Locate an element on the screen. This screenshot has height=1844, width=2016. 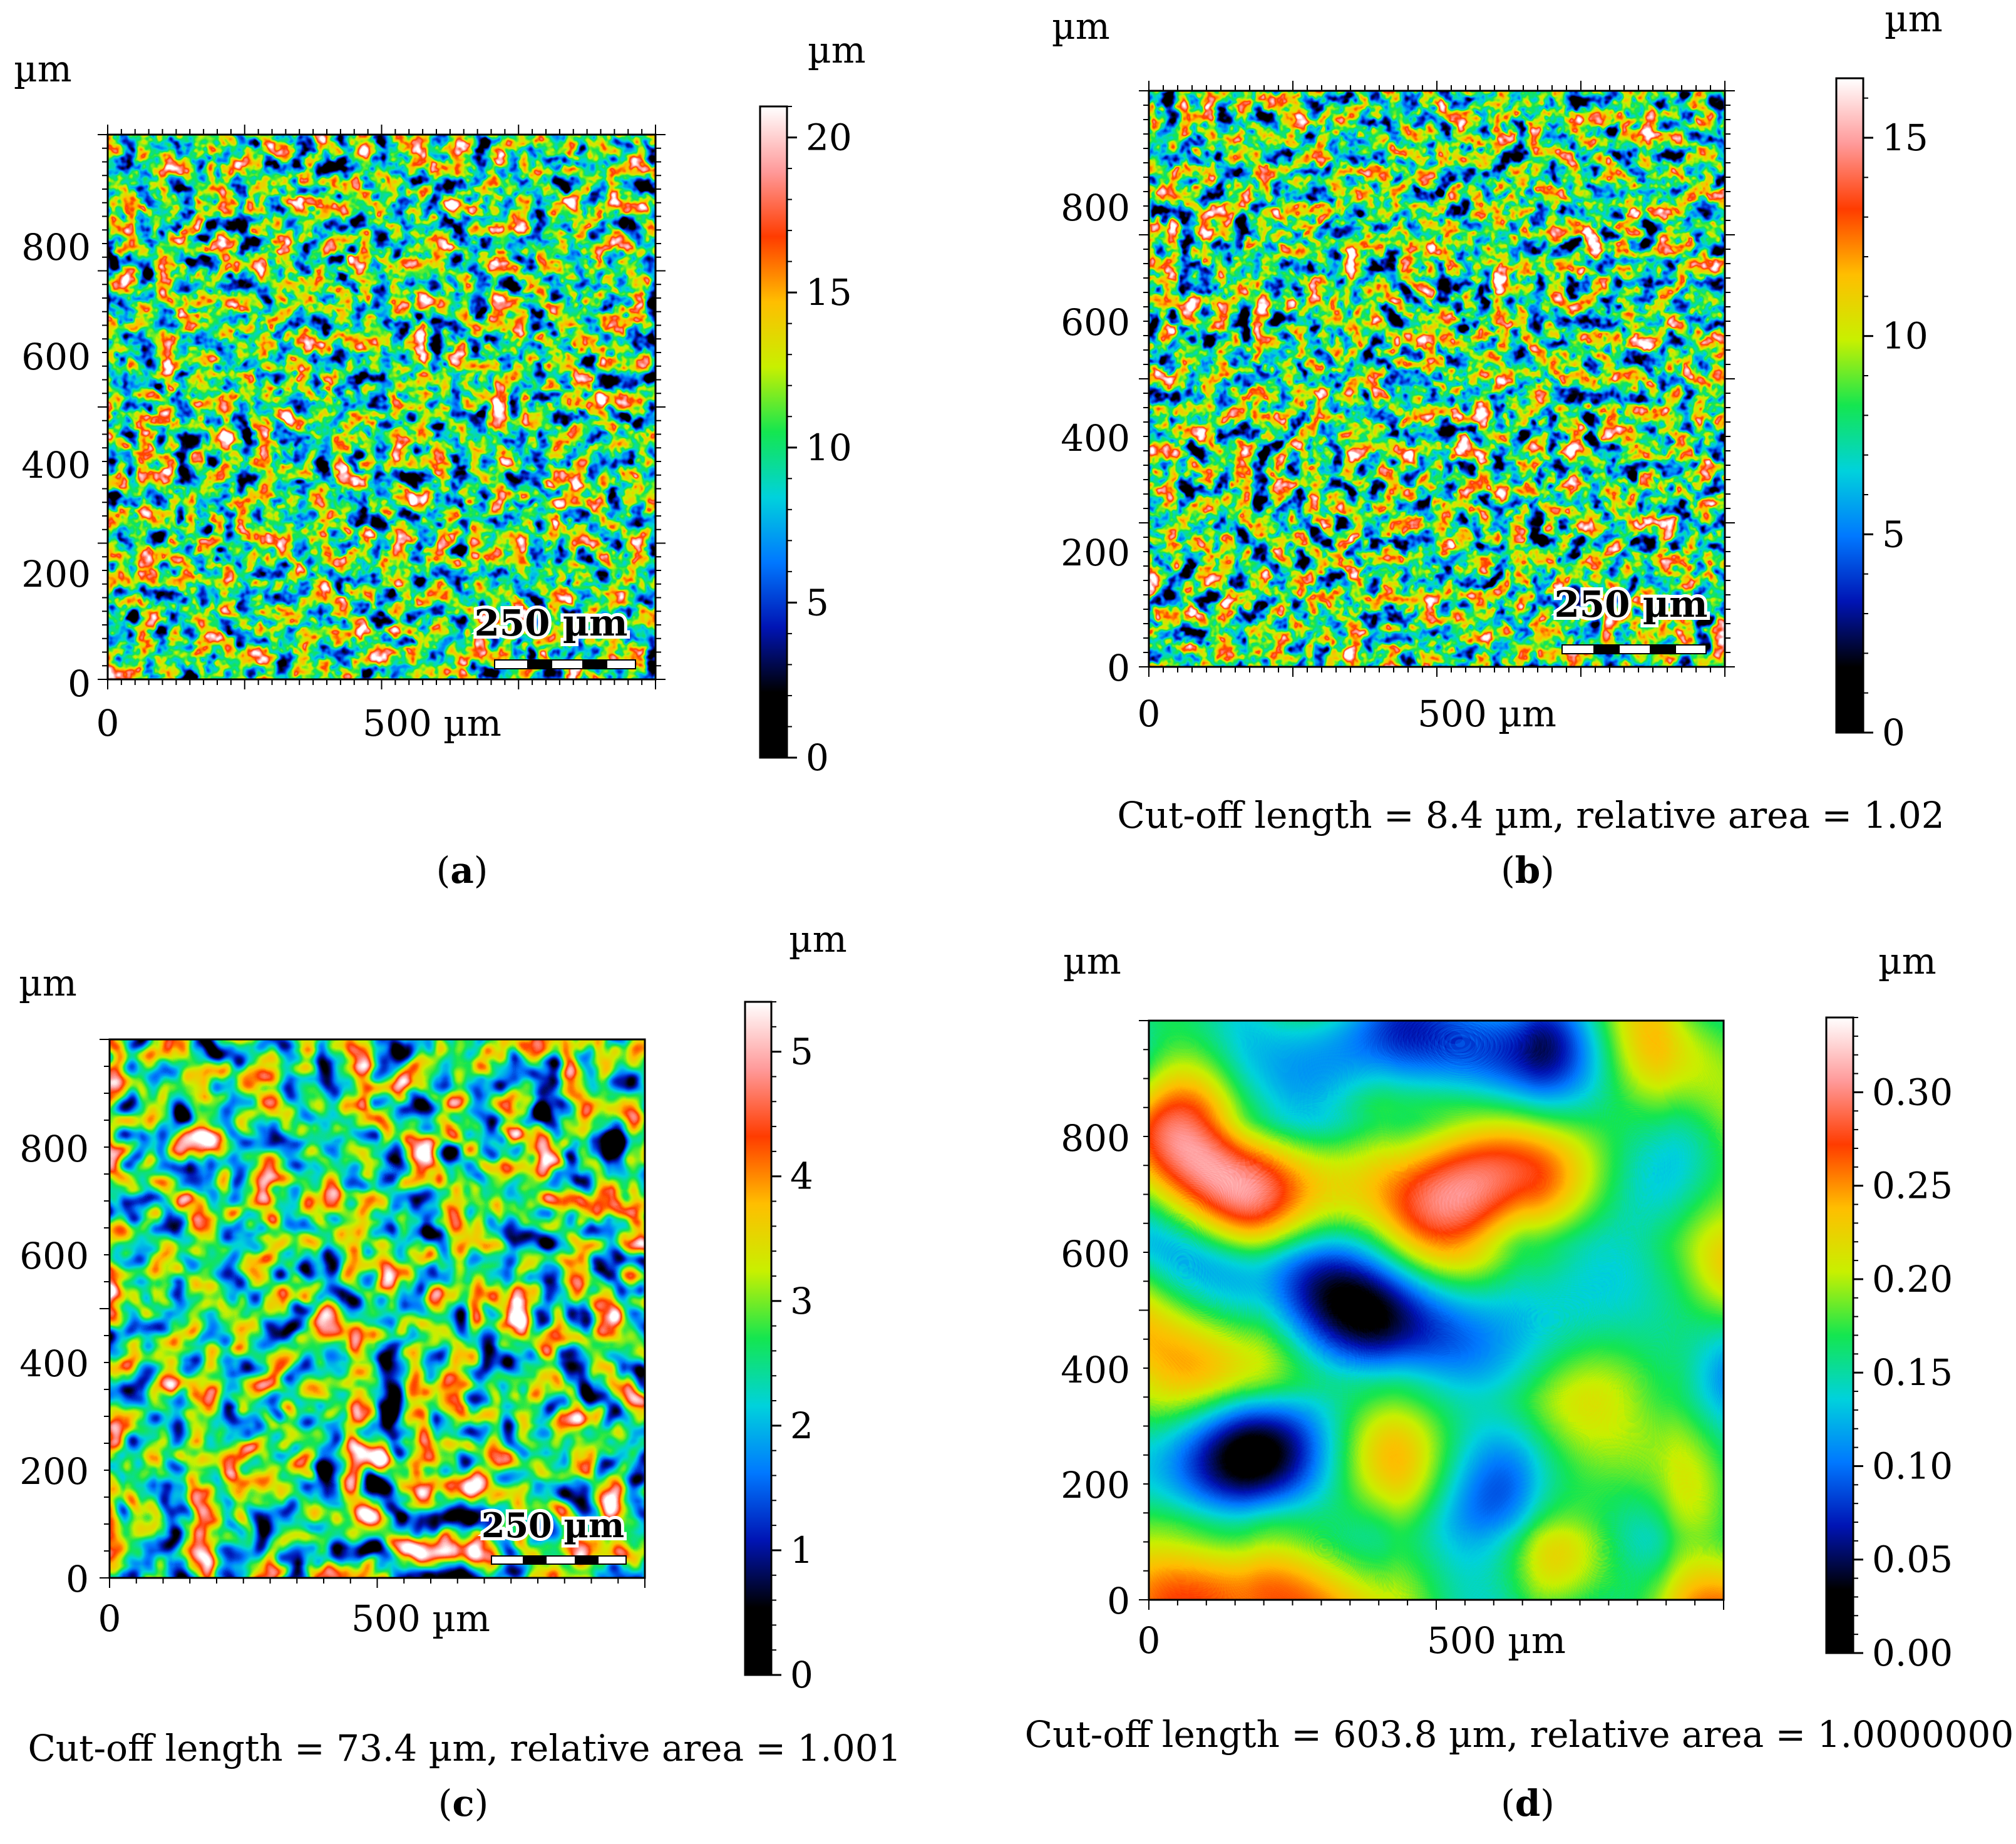
colorbar-ticks: 0 5 10 15 20 is located at coordinates (819, 442).